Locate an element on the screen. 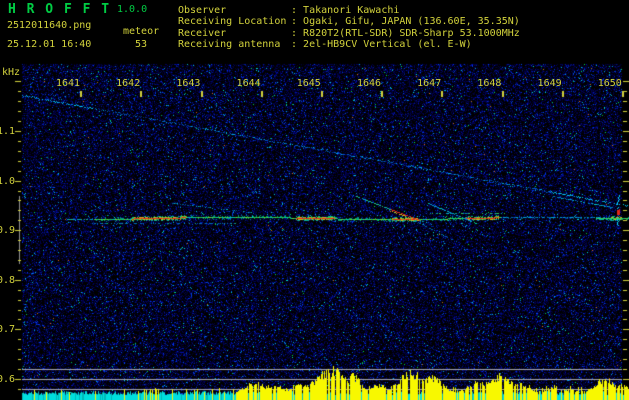  time-tick-label: 1646 is located at coordinates (369, 83).